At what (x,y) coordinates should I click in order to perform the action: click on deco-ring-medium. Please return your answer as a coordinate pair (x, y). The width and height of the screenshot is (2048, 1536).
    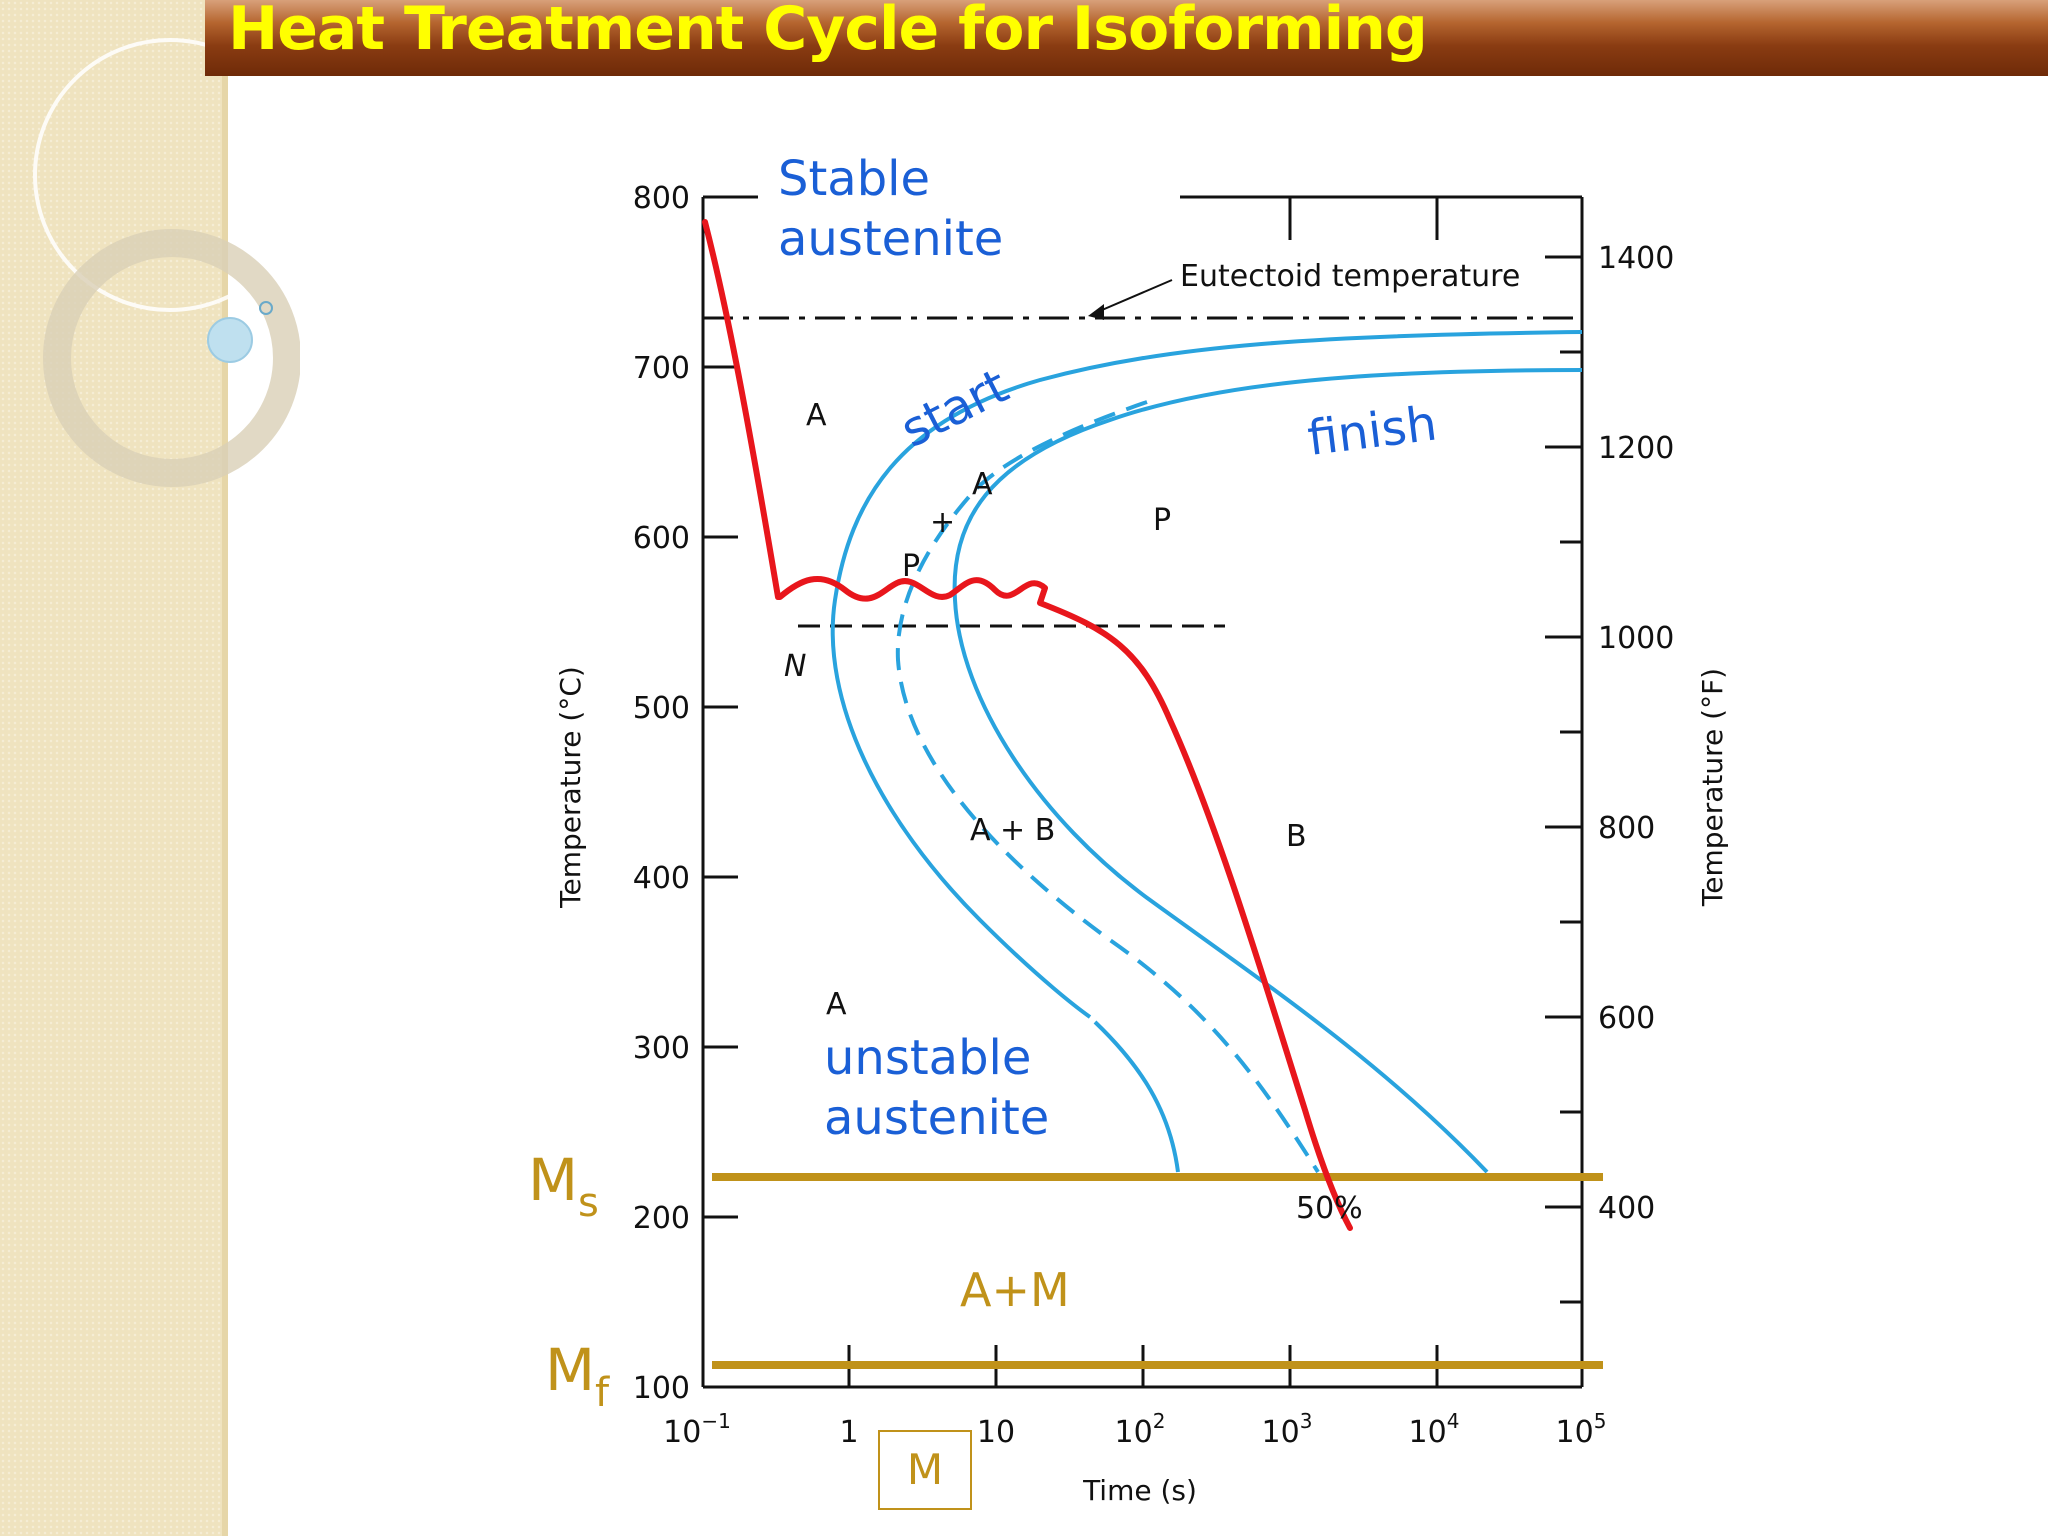
    Looking at the image, I should click on (171, 358).